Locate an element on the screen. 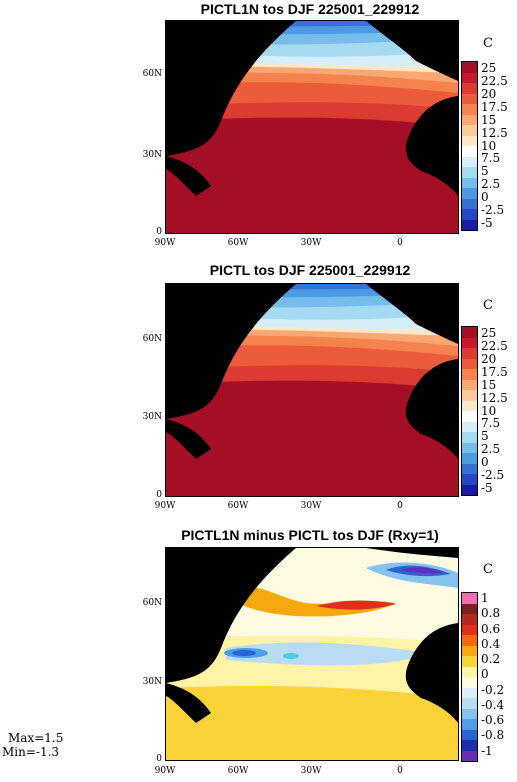 Image resolution: width=517 pixels, height=782 pixels. colorbar-label: -0.6 is located at coordinates (493, 720).